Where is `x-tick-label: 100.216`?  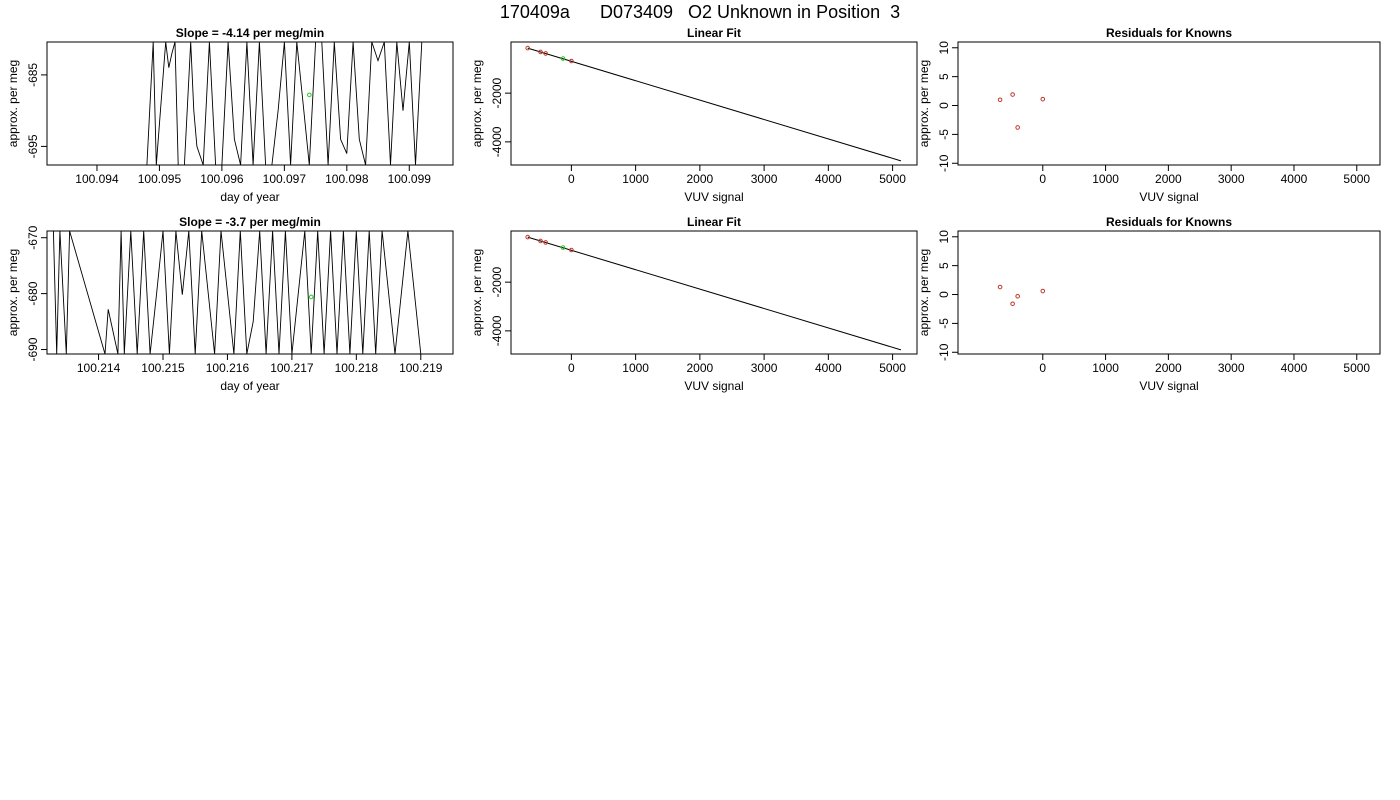 x-tick-label: 100.216 is located at coordinates (228, 368).